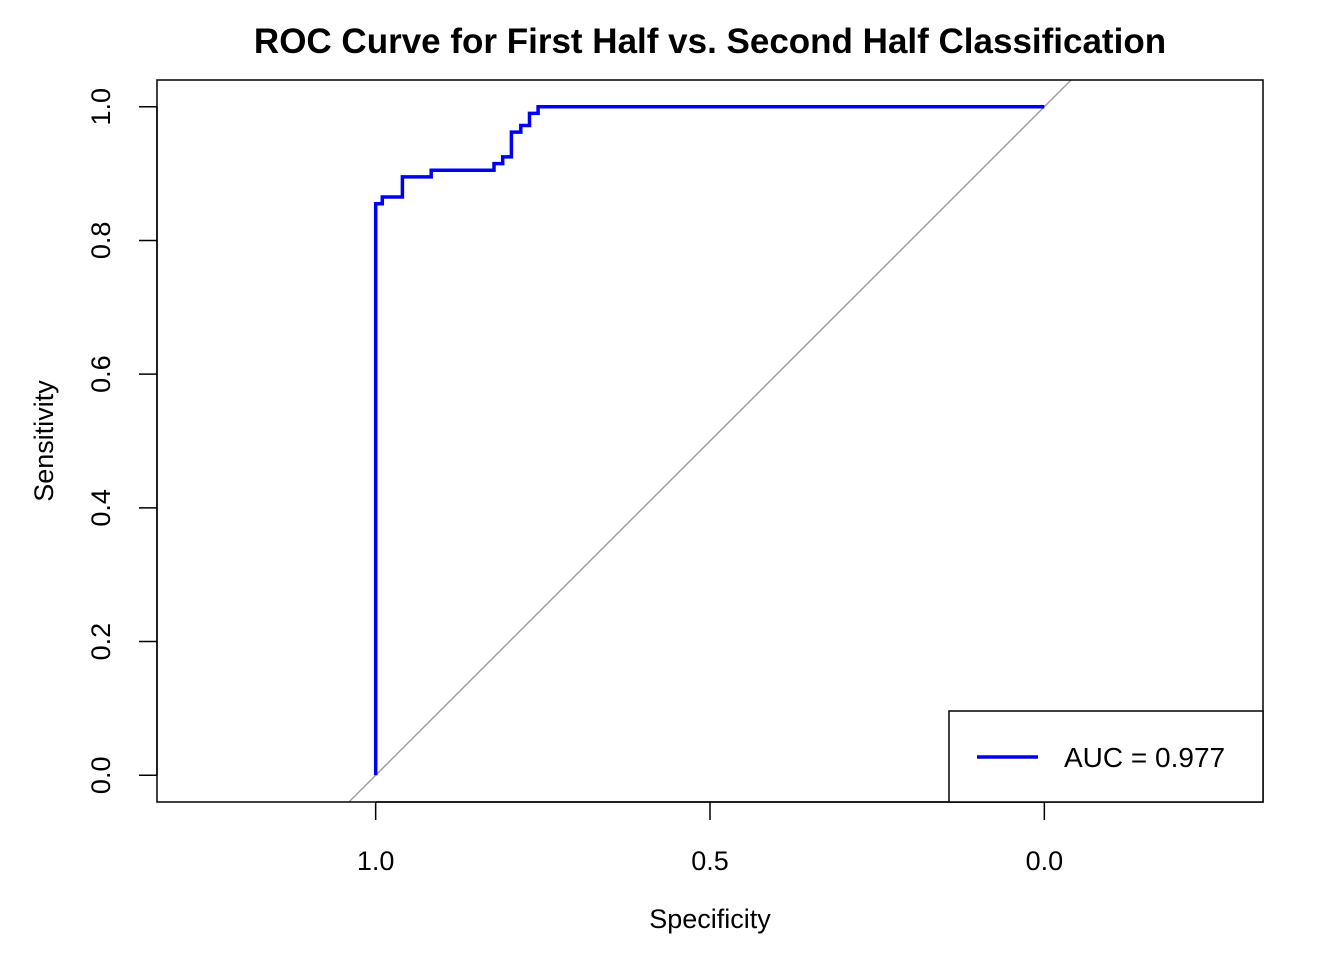  What do you see at coordinates (376, 861) in the screenshot?
I see `x-tick-label: 1.0` at bounding box center [376, 861].